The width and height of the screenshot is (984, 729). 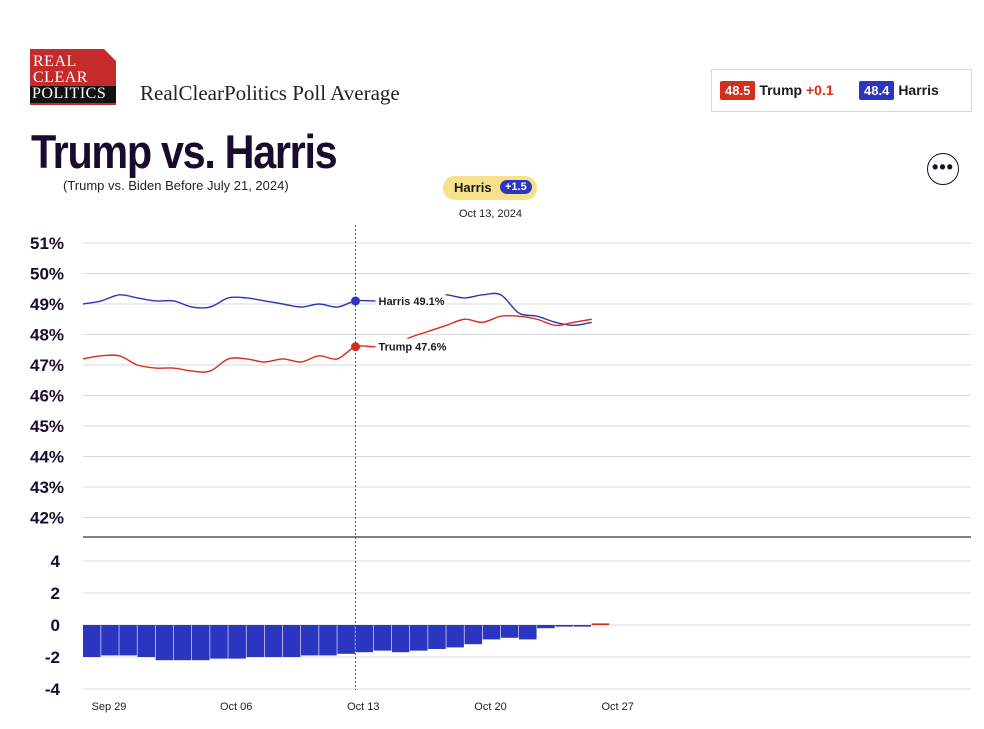 What do you see at coordinates (47, 396) in the screenshot?
I see `y-tick-label: 46%` at bounding box center [47, 396].